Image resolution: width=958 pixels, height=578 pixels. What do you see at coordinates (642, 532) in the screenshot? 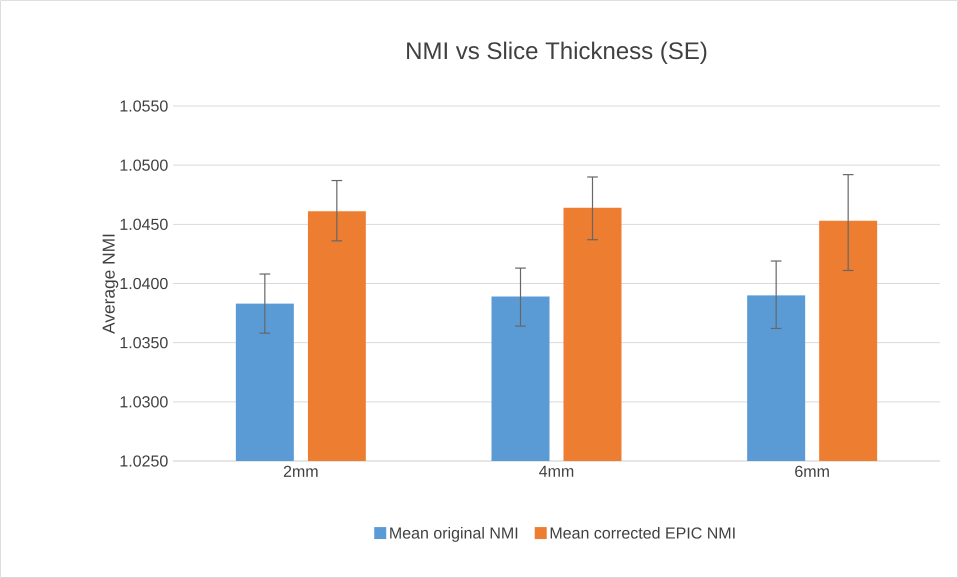
I see `legend-label: Mean corrected EPIC NMI` at bounding box center [642, 532].